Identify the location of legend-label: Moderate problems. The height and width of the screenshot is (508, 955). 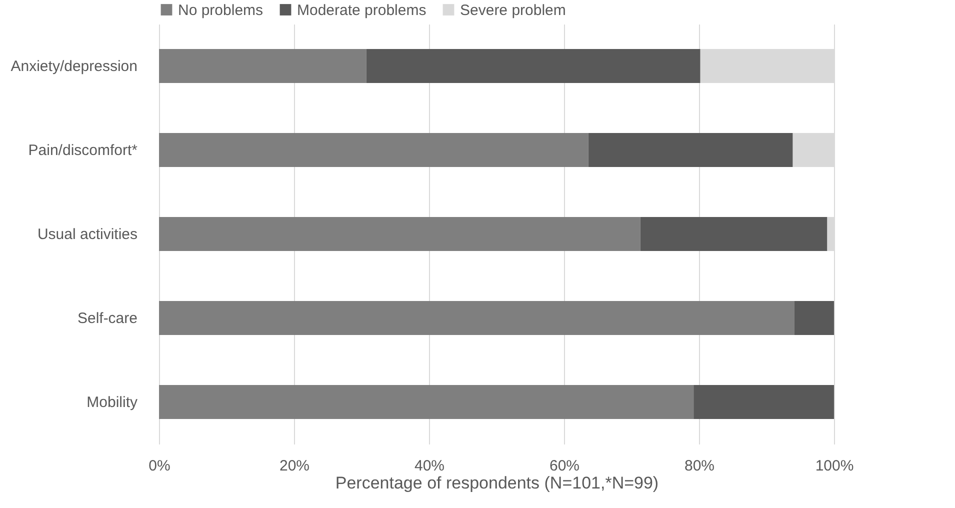
(361, 10).